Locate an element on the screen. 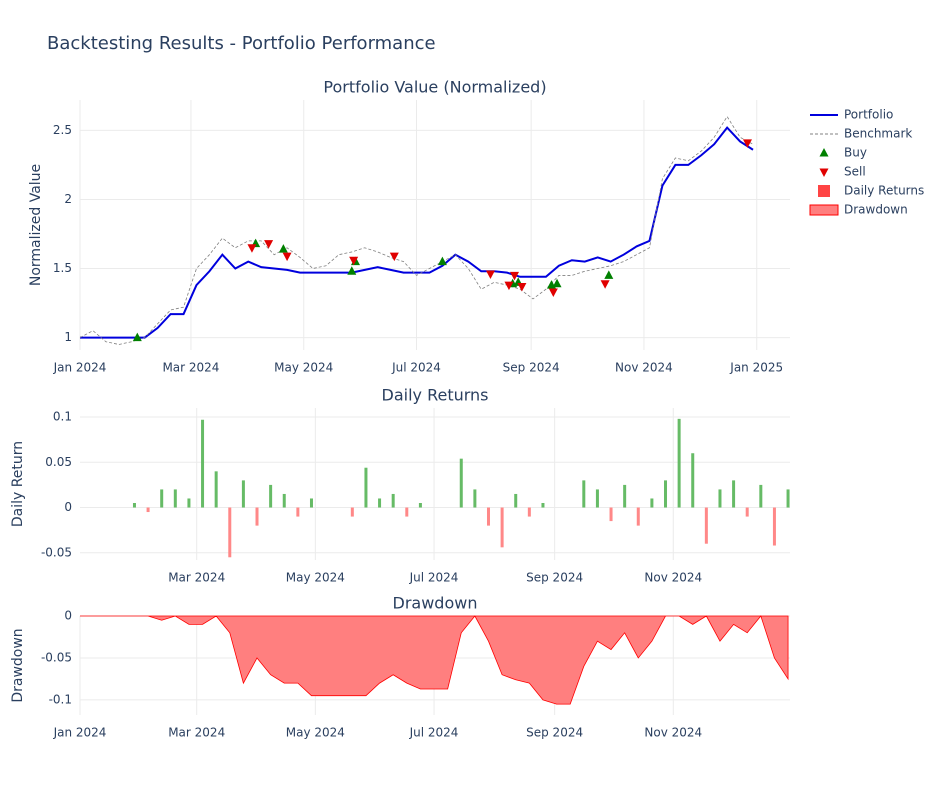 Image resolution: width=942 pixels, height=800 pixels. subplot-title: Daily Returns is located at coordinates (435, 395).